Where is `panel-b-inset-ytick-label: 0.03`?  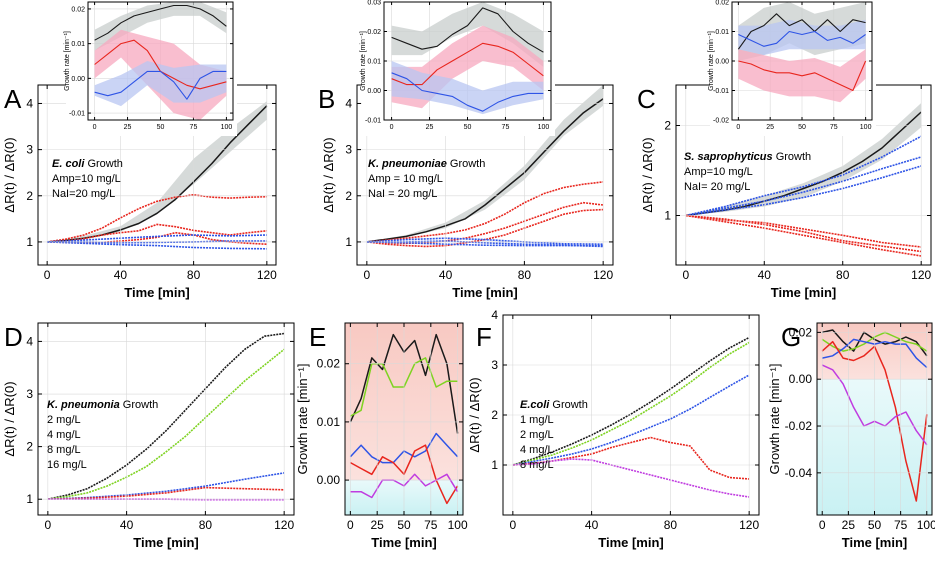
panel-b-inset-ytick-label: 0.03 is located at coordinates (374, 3).